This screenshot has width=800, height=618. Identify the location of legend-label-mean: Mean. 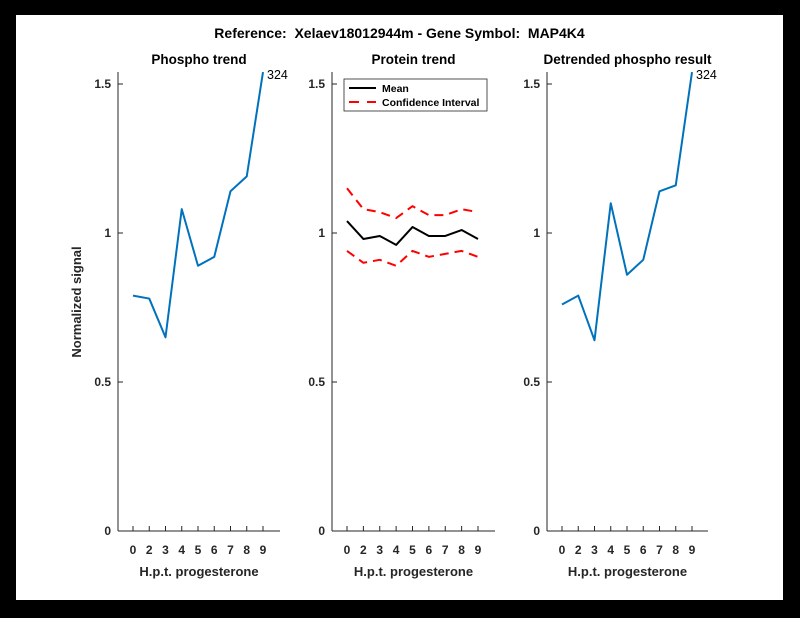
(395, 89).